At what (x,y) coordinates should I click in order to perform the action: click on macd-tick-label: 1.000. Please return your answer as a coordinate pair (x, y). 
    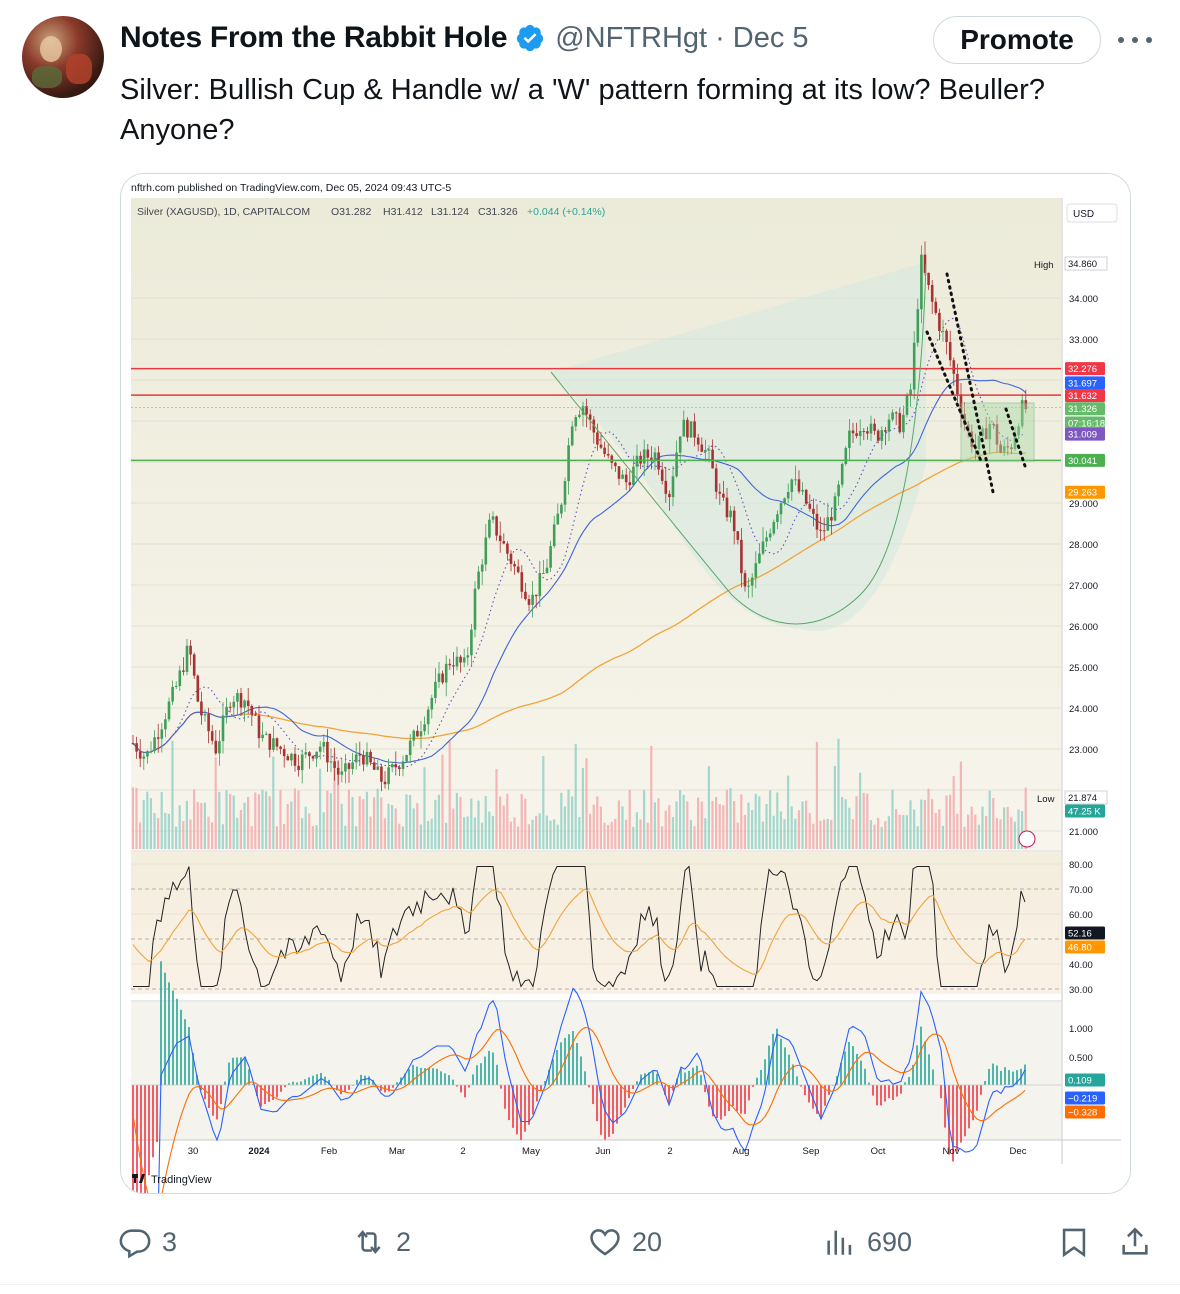
    Looking at the image, I should click on (1081, 1029).